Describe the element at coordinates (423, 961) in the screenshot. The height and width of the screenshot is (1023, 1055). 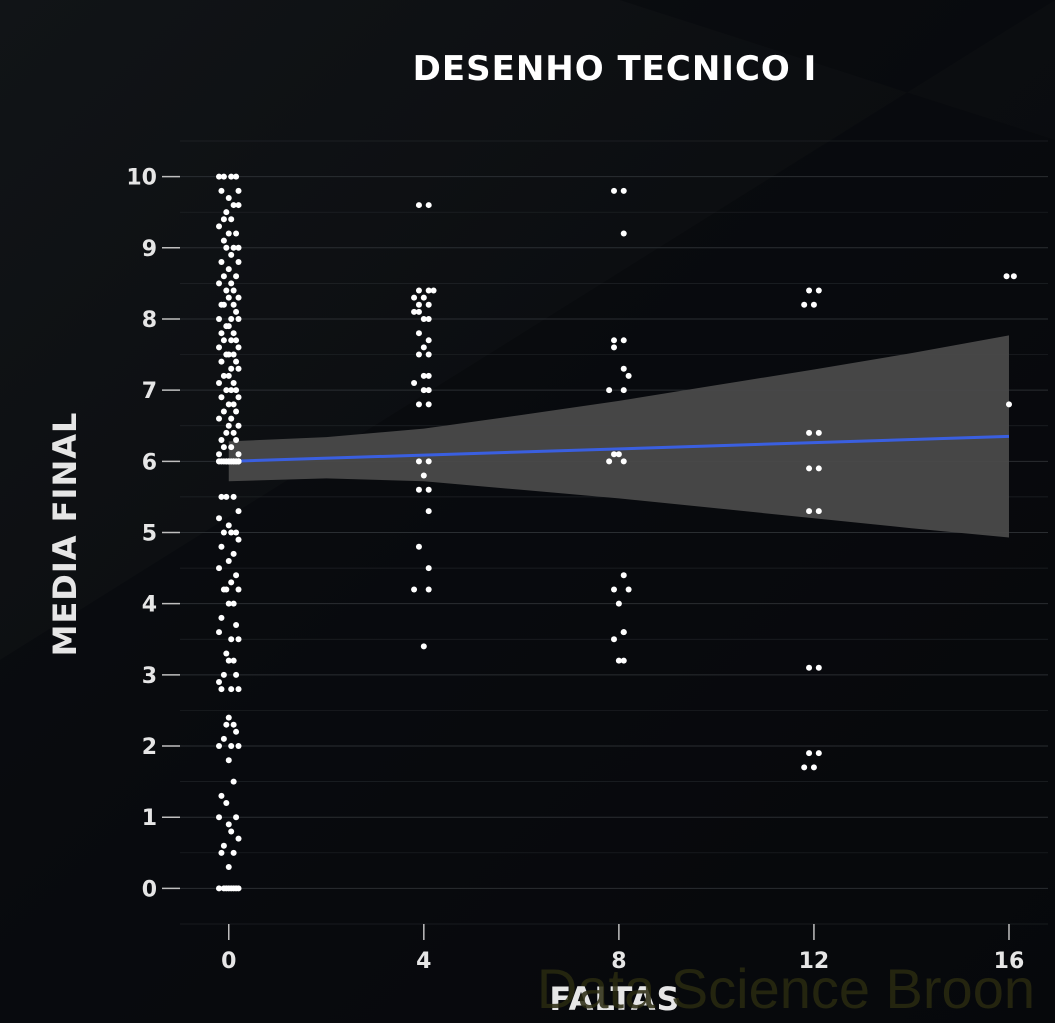
I see `x-tick-label: 4` at that location.